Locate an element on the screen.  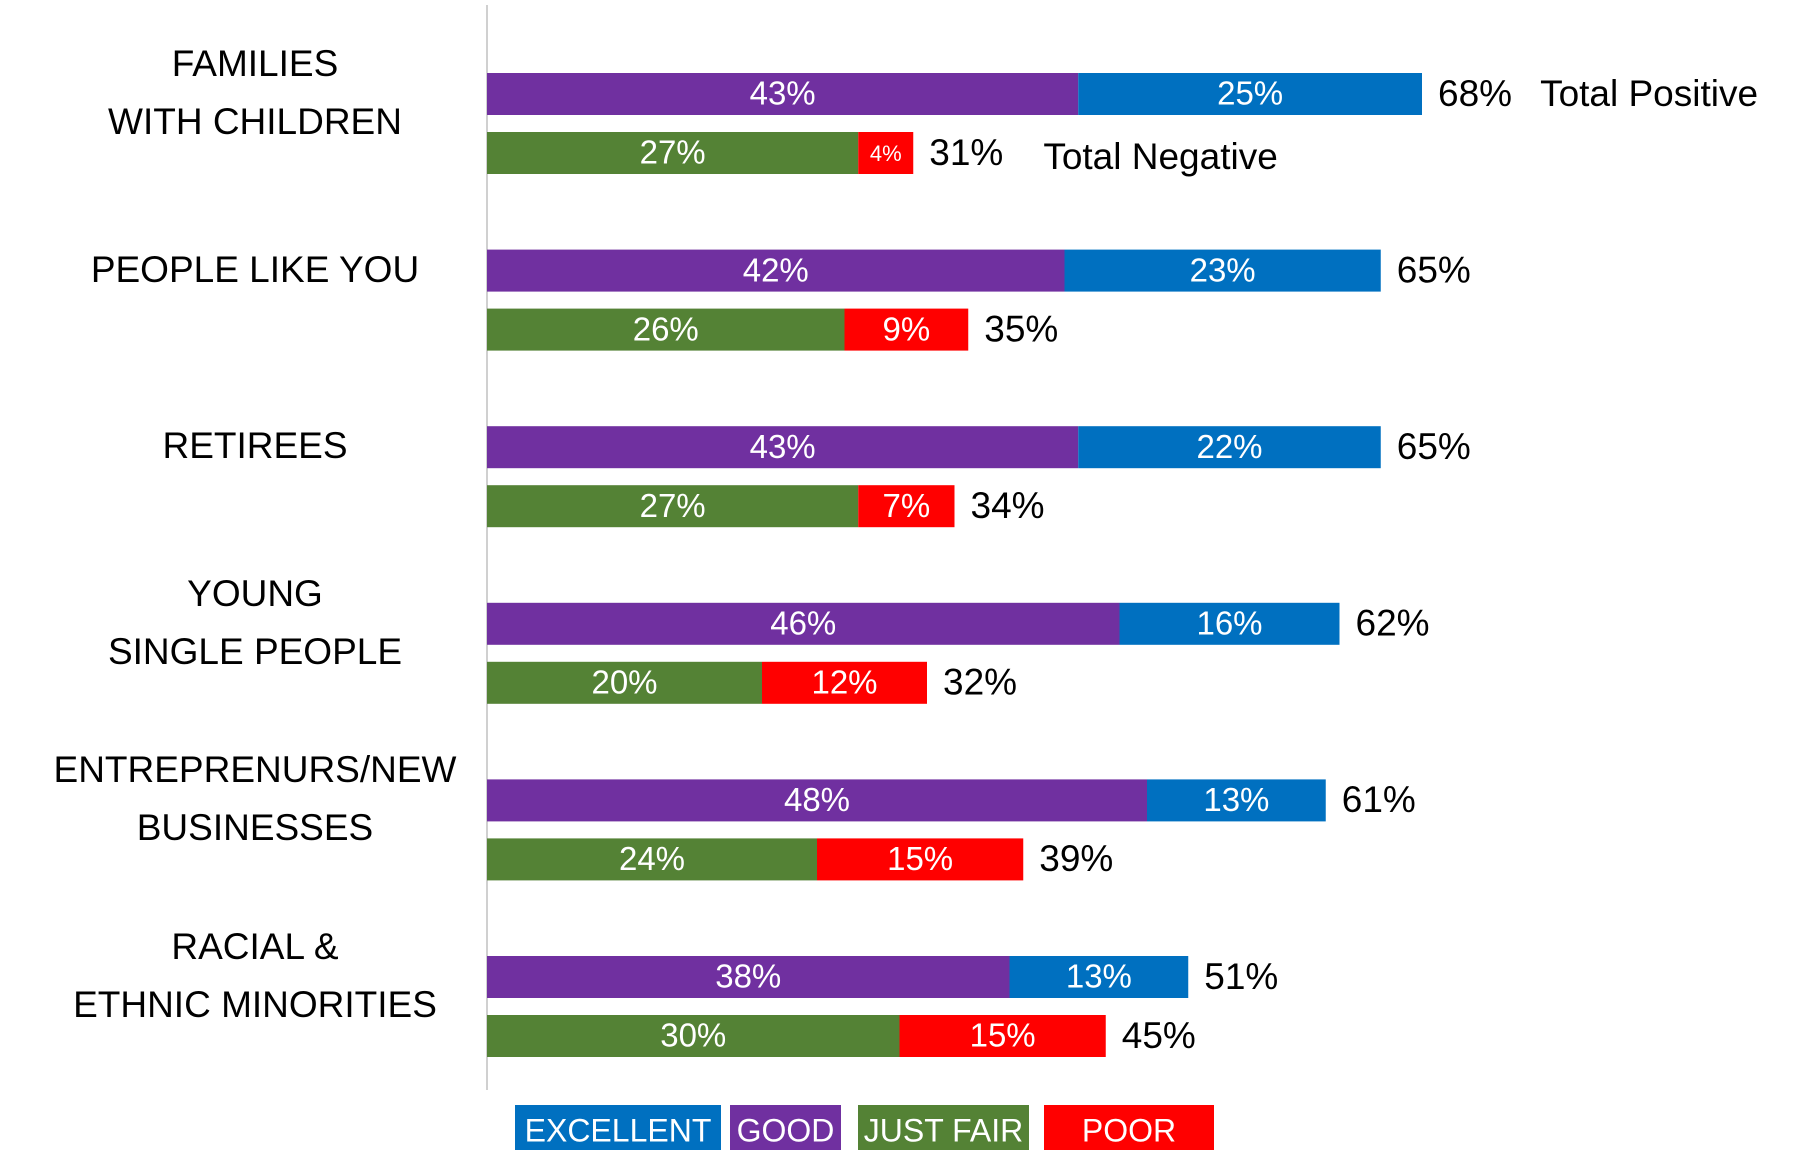
bar-label: 24% is located at coordinates (652, 858).